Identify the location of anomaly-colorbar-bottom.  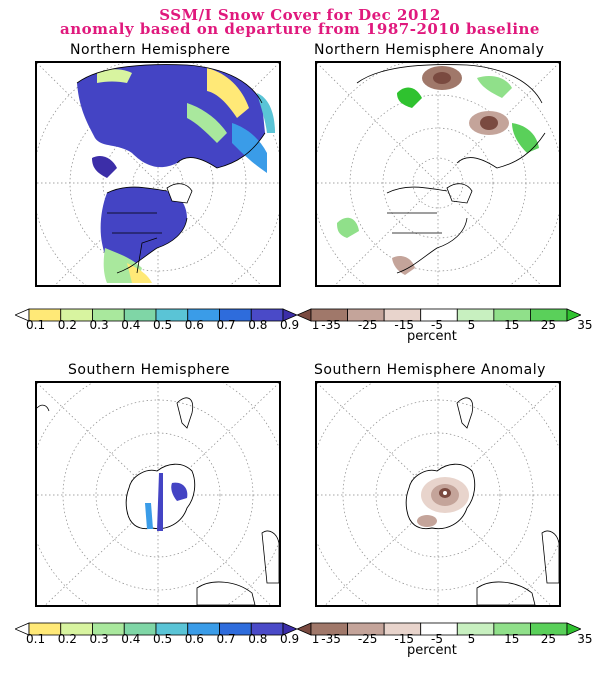
(439, 630).